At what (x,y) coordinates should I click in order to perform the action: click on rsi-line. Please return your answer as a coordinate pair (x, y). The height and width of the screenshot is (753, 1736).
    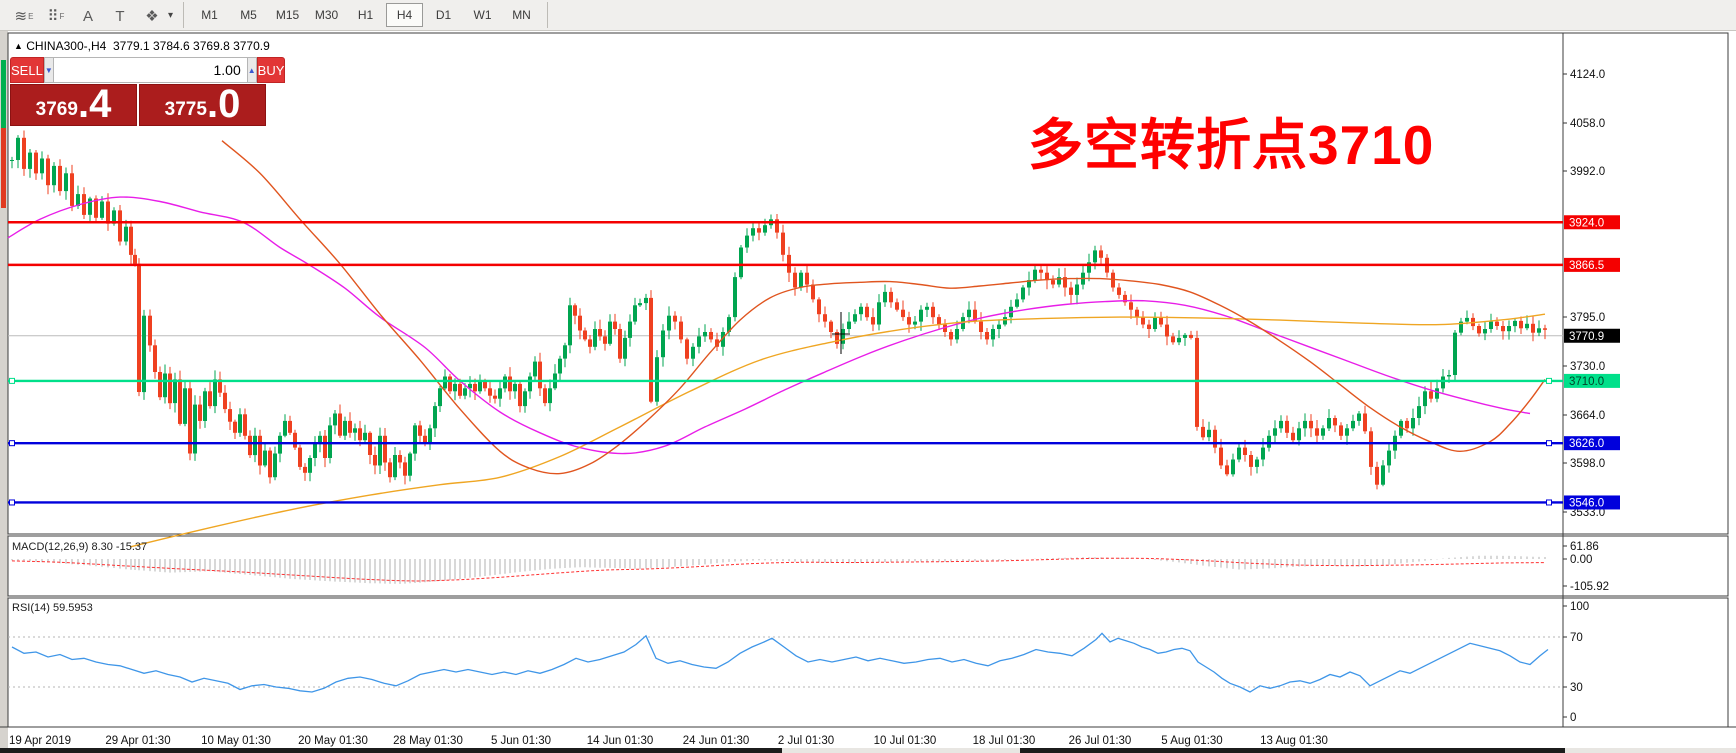
    Looking at the image, I should click on (780, 662).